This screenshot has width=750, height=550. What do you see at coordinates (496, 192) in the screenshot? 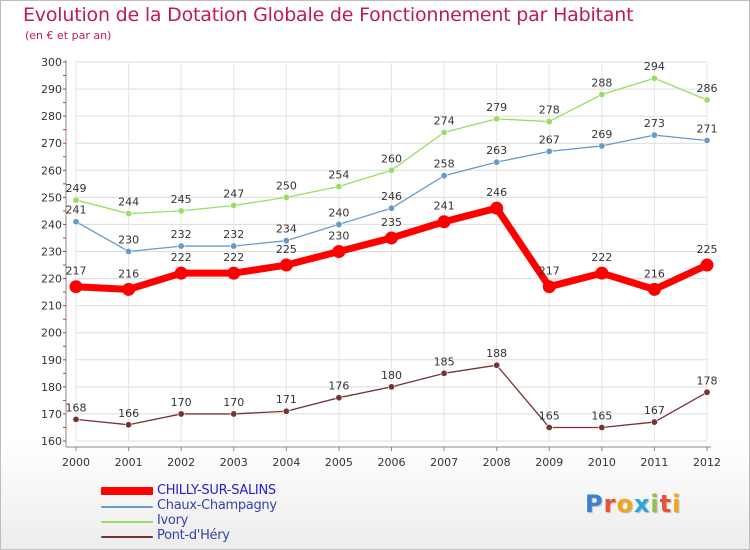
I see `data-label-chilly-sur-salins: 246` at bounding box center [496, 192].